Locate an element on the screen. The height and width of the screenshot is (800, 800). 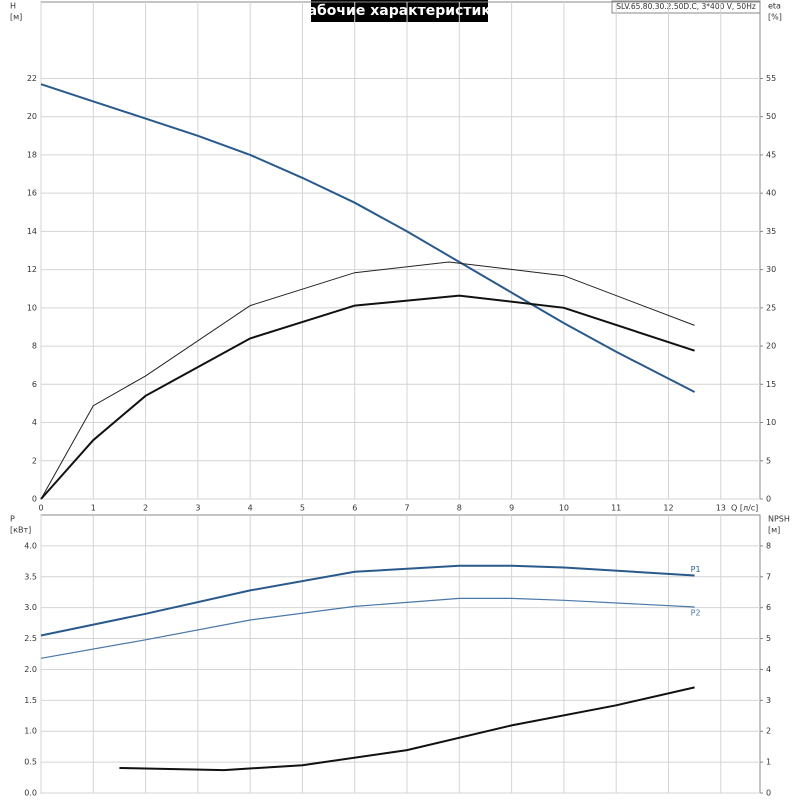
y-tick-label: 22 is located at coordinates (32, 78).